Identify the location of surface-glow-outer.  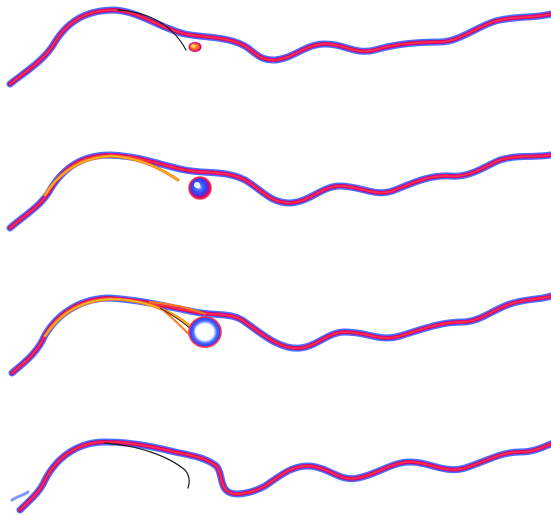
(283, 476).